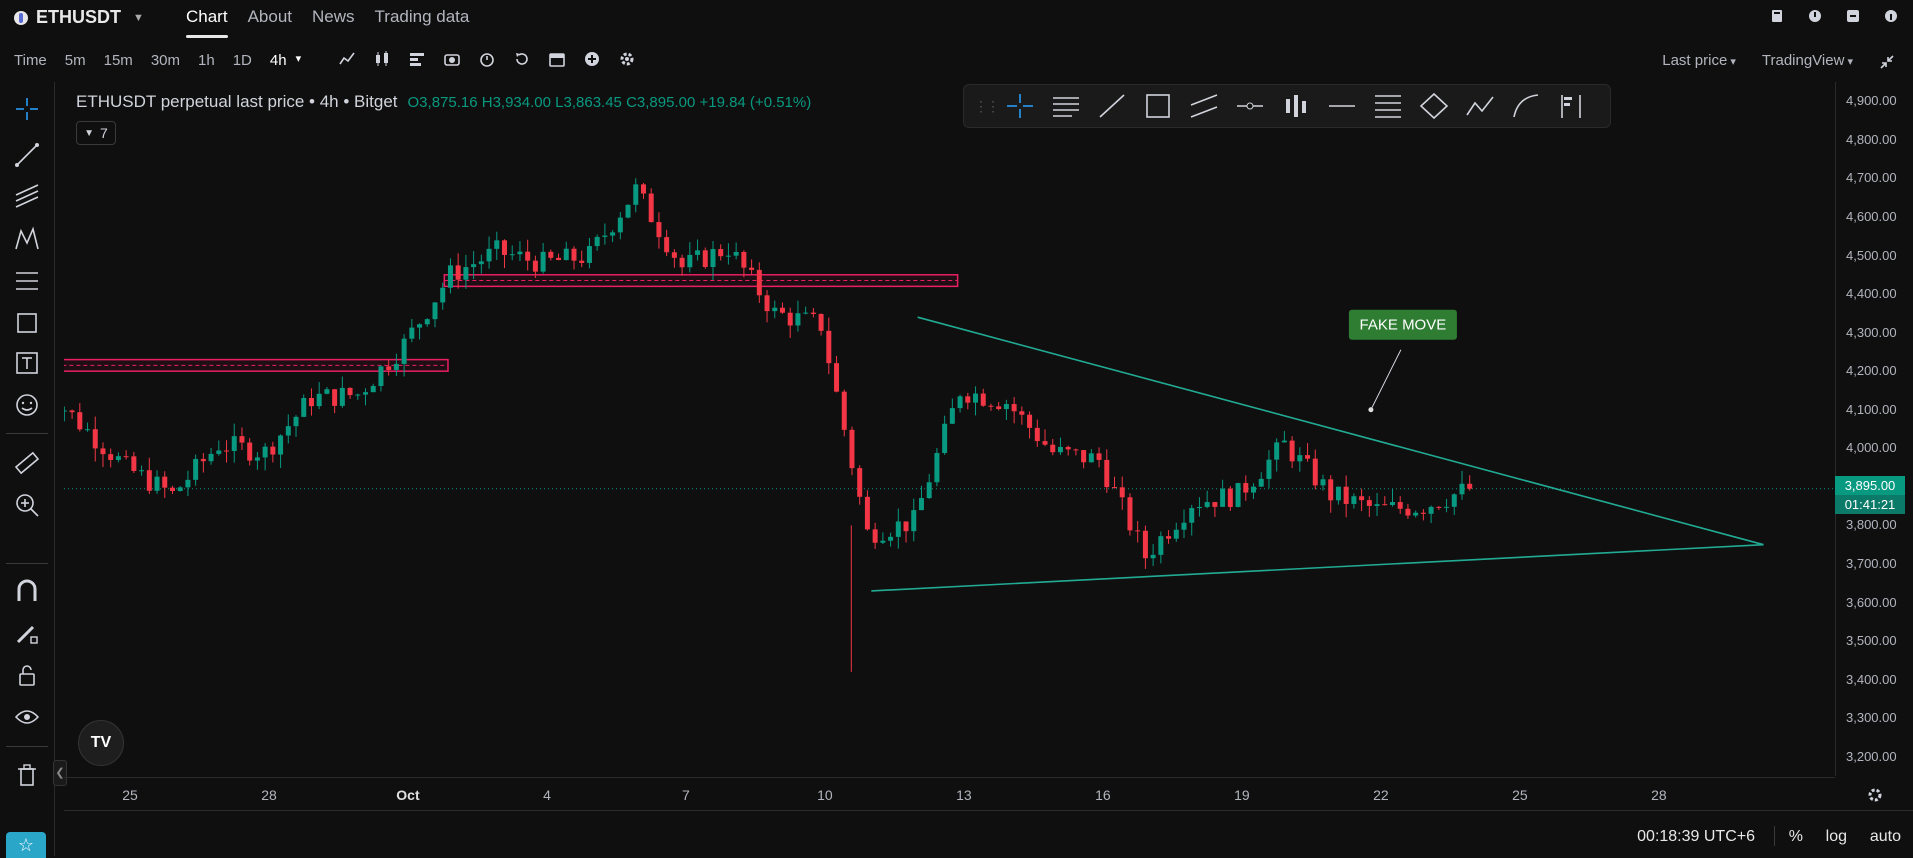 The height and width of the screenshot is (858, 1913). What do you see at coordinates (79, 17) in the screenshot?
I see `symbol-selector: ETHUSDT ▼` at bounding box center [79, 17].